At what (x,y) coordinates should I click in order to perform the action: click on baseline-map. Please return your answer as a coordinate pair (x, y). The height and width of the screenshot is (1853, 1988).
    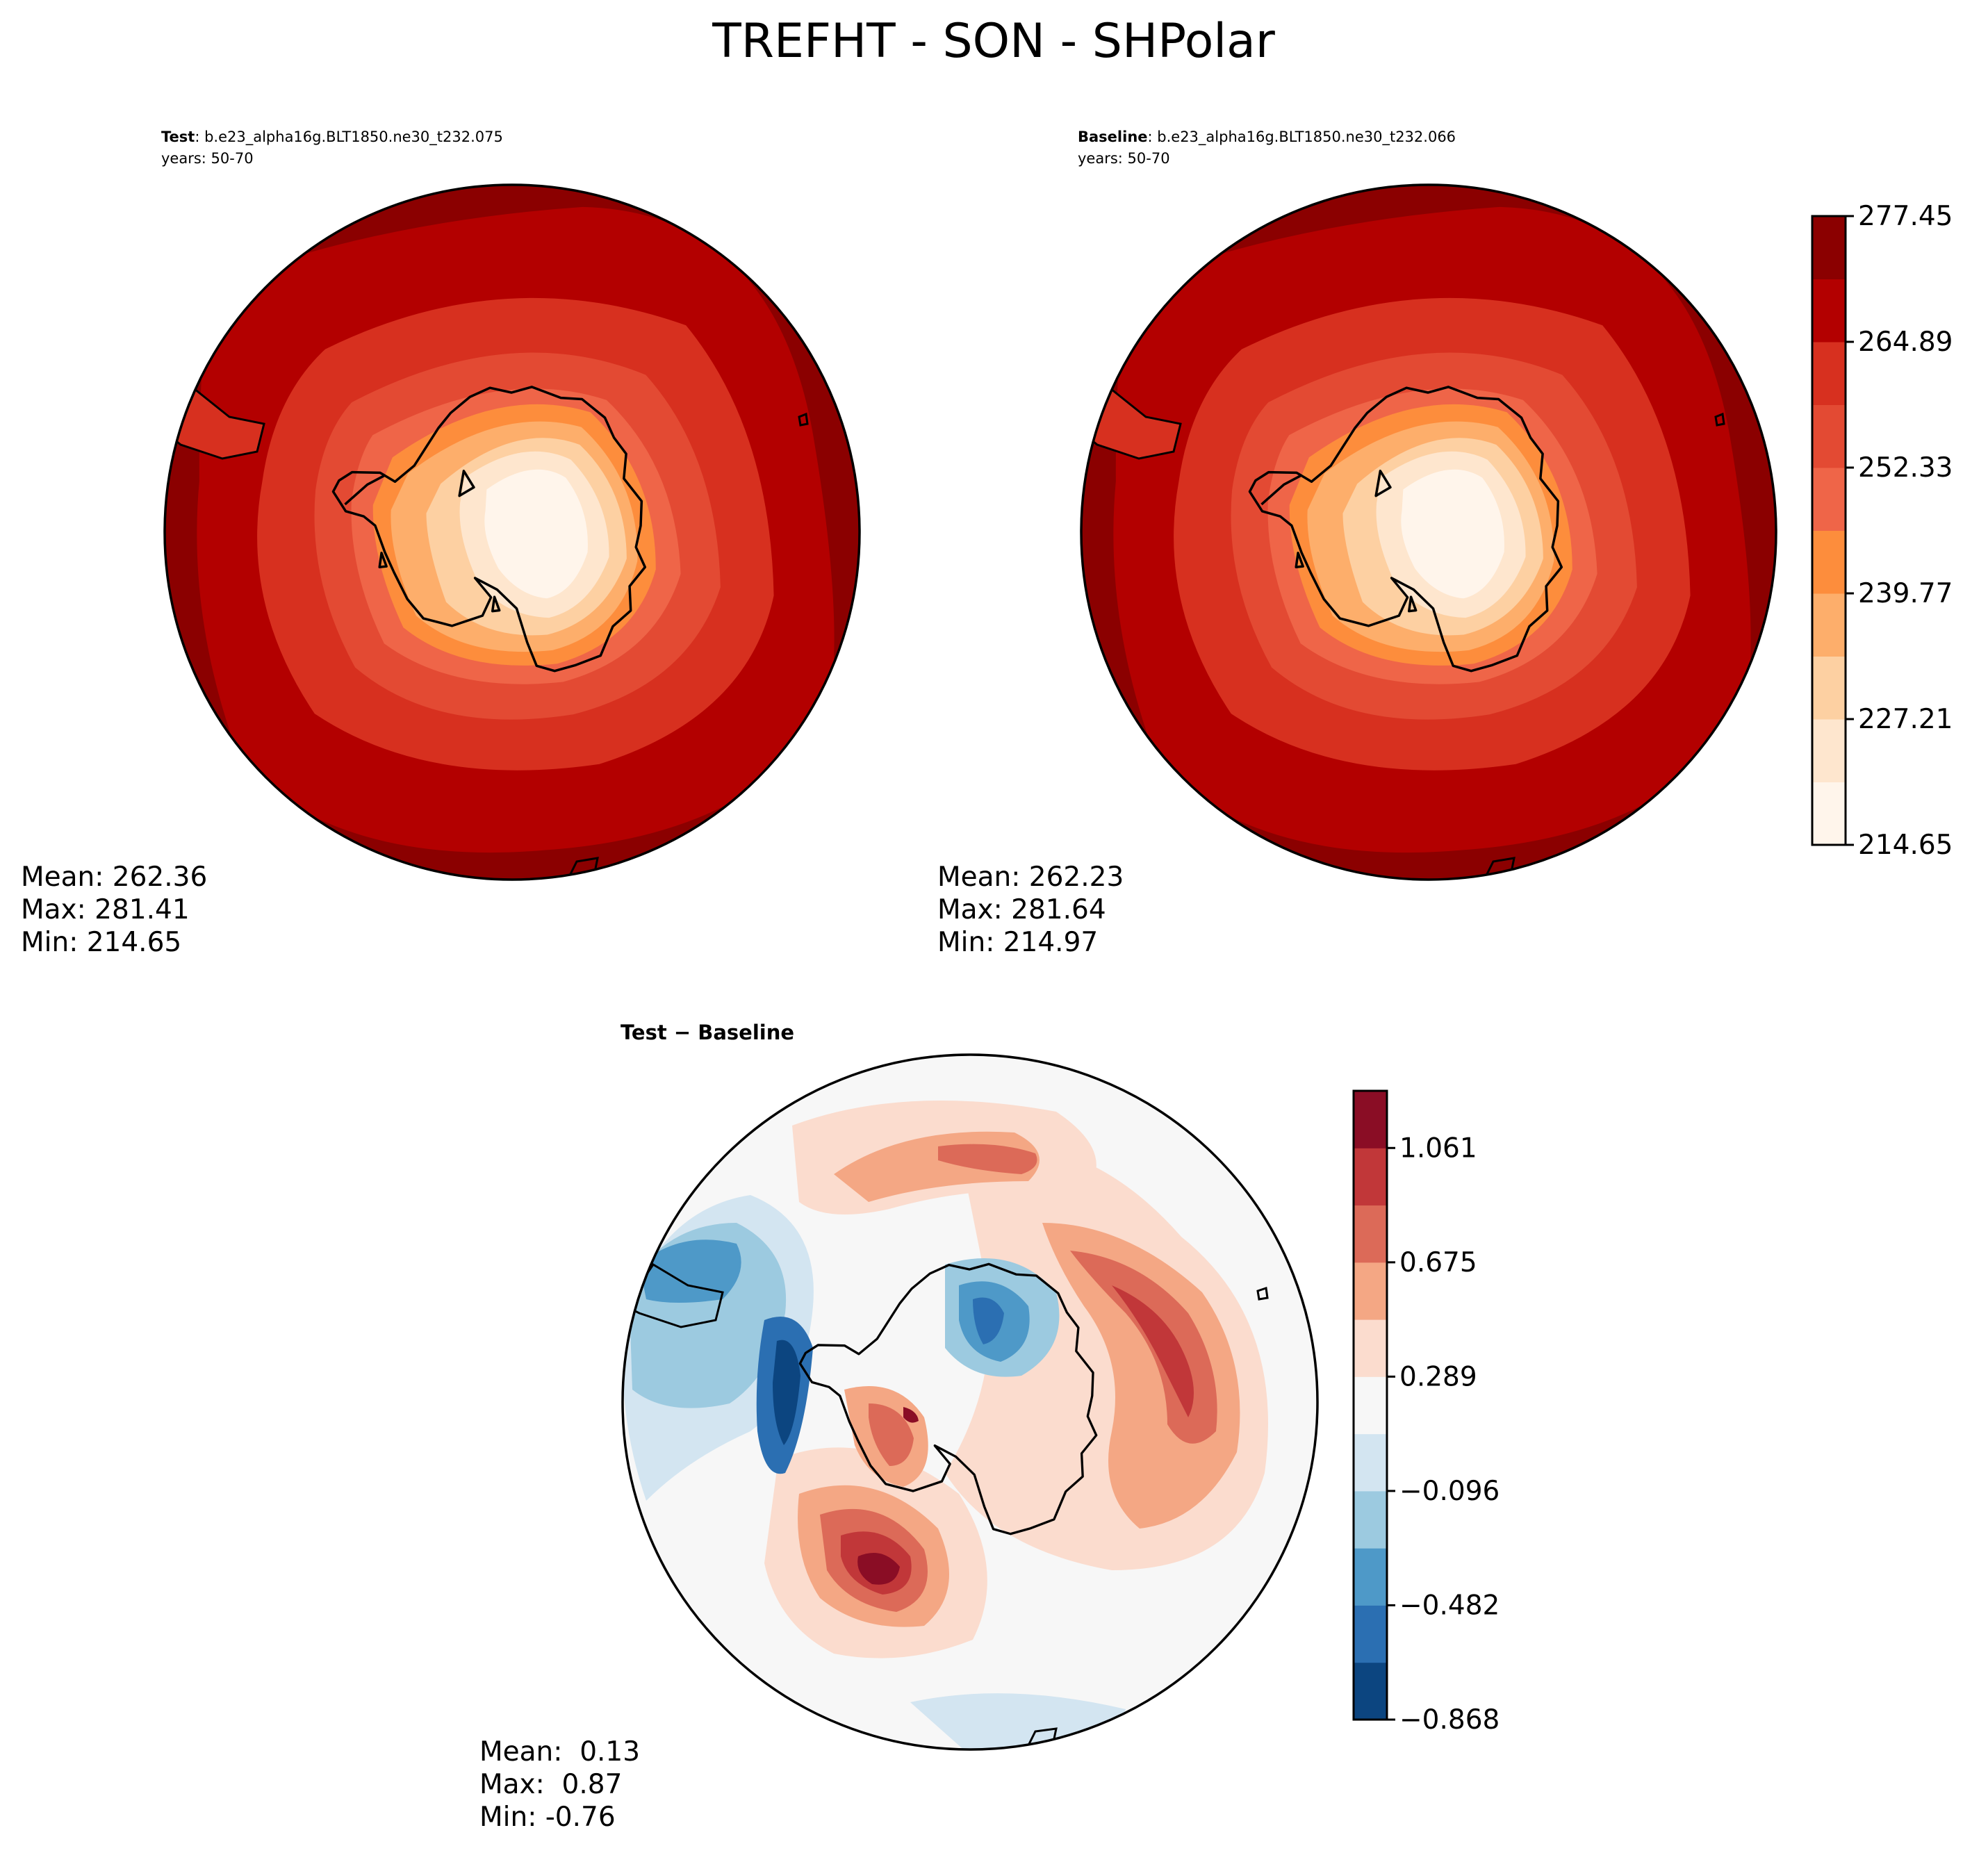
    Looking at the image, I should click on (1428, 532).